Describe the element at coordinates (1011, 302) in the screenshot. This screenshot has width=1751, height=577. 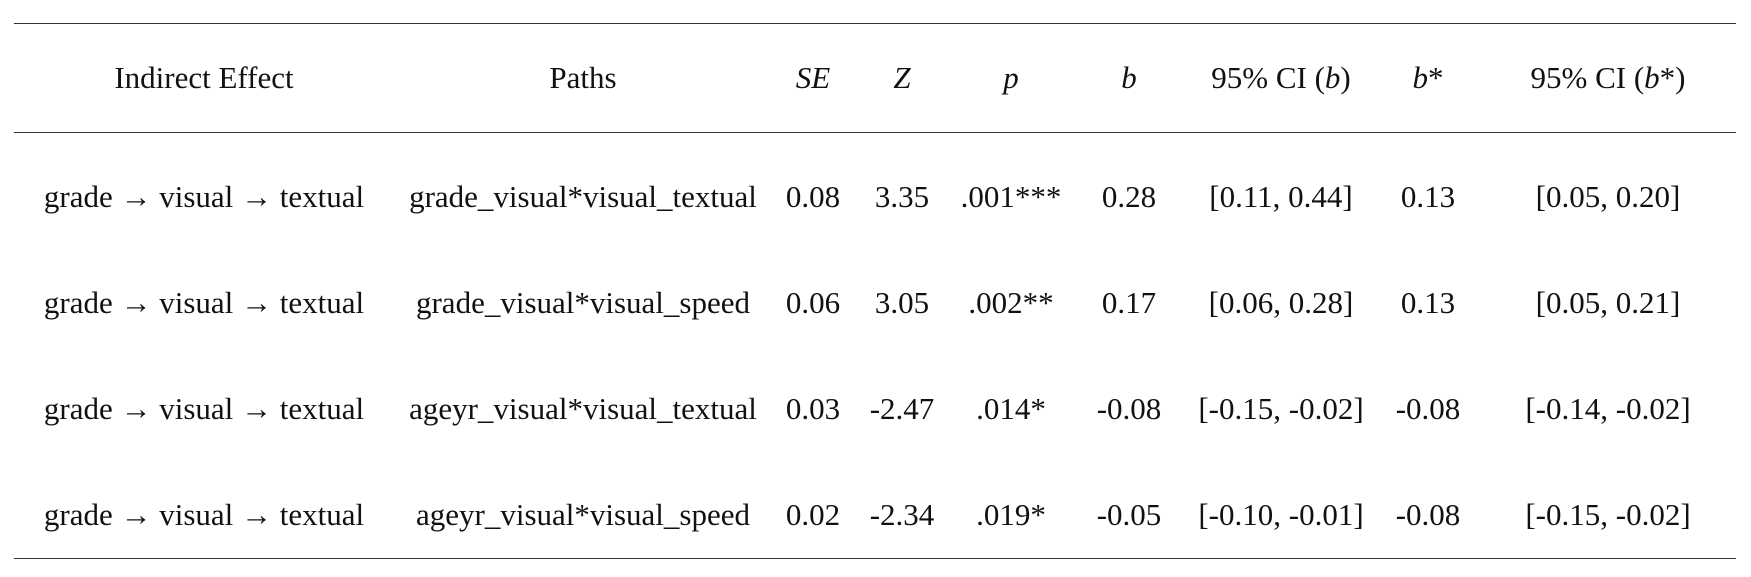
I see `cell-p: .002**` at that location.